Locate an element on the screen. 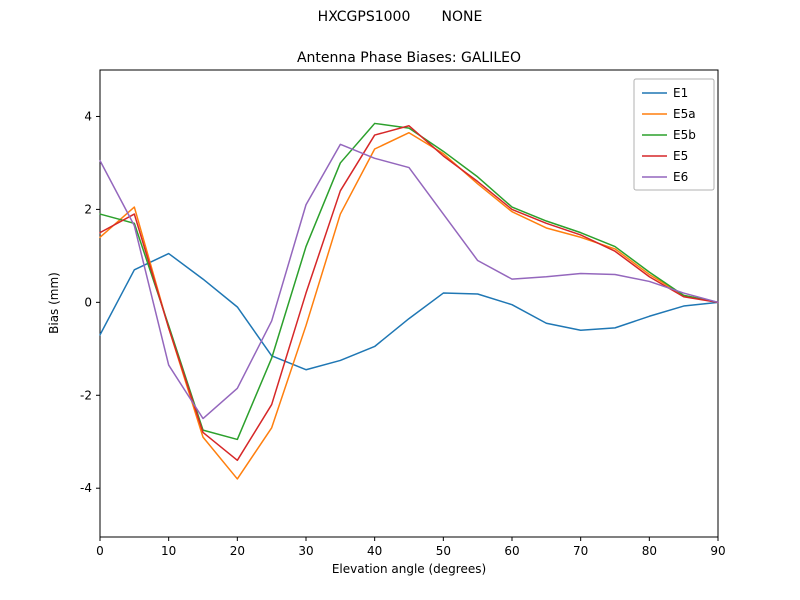 This screenshot has width=800, height=600. x-tick-label: 70 is located at coordinates (580, 551).